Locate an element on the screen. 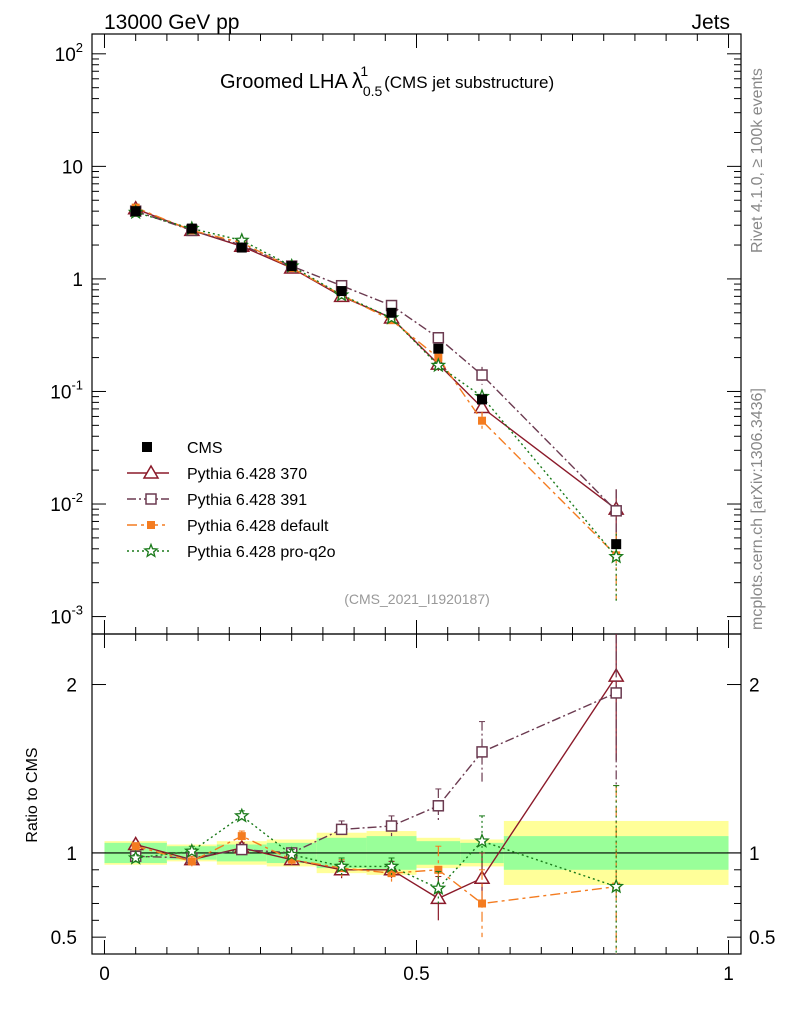 The image size is (786, 1024). y-tick-label: 10⁻³ is located at coordinates (66, 616).